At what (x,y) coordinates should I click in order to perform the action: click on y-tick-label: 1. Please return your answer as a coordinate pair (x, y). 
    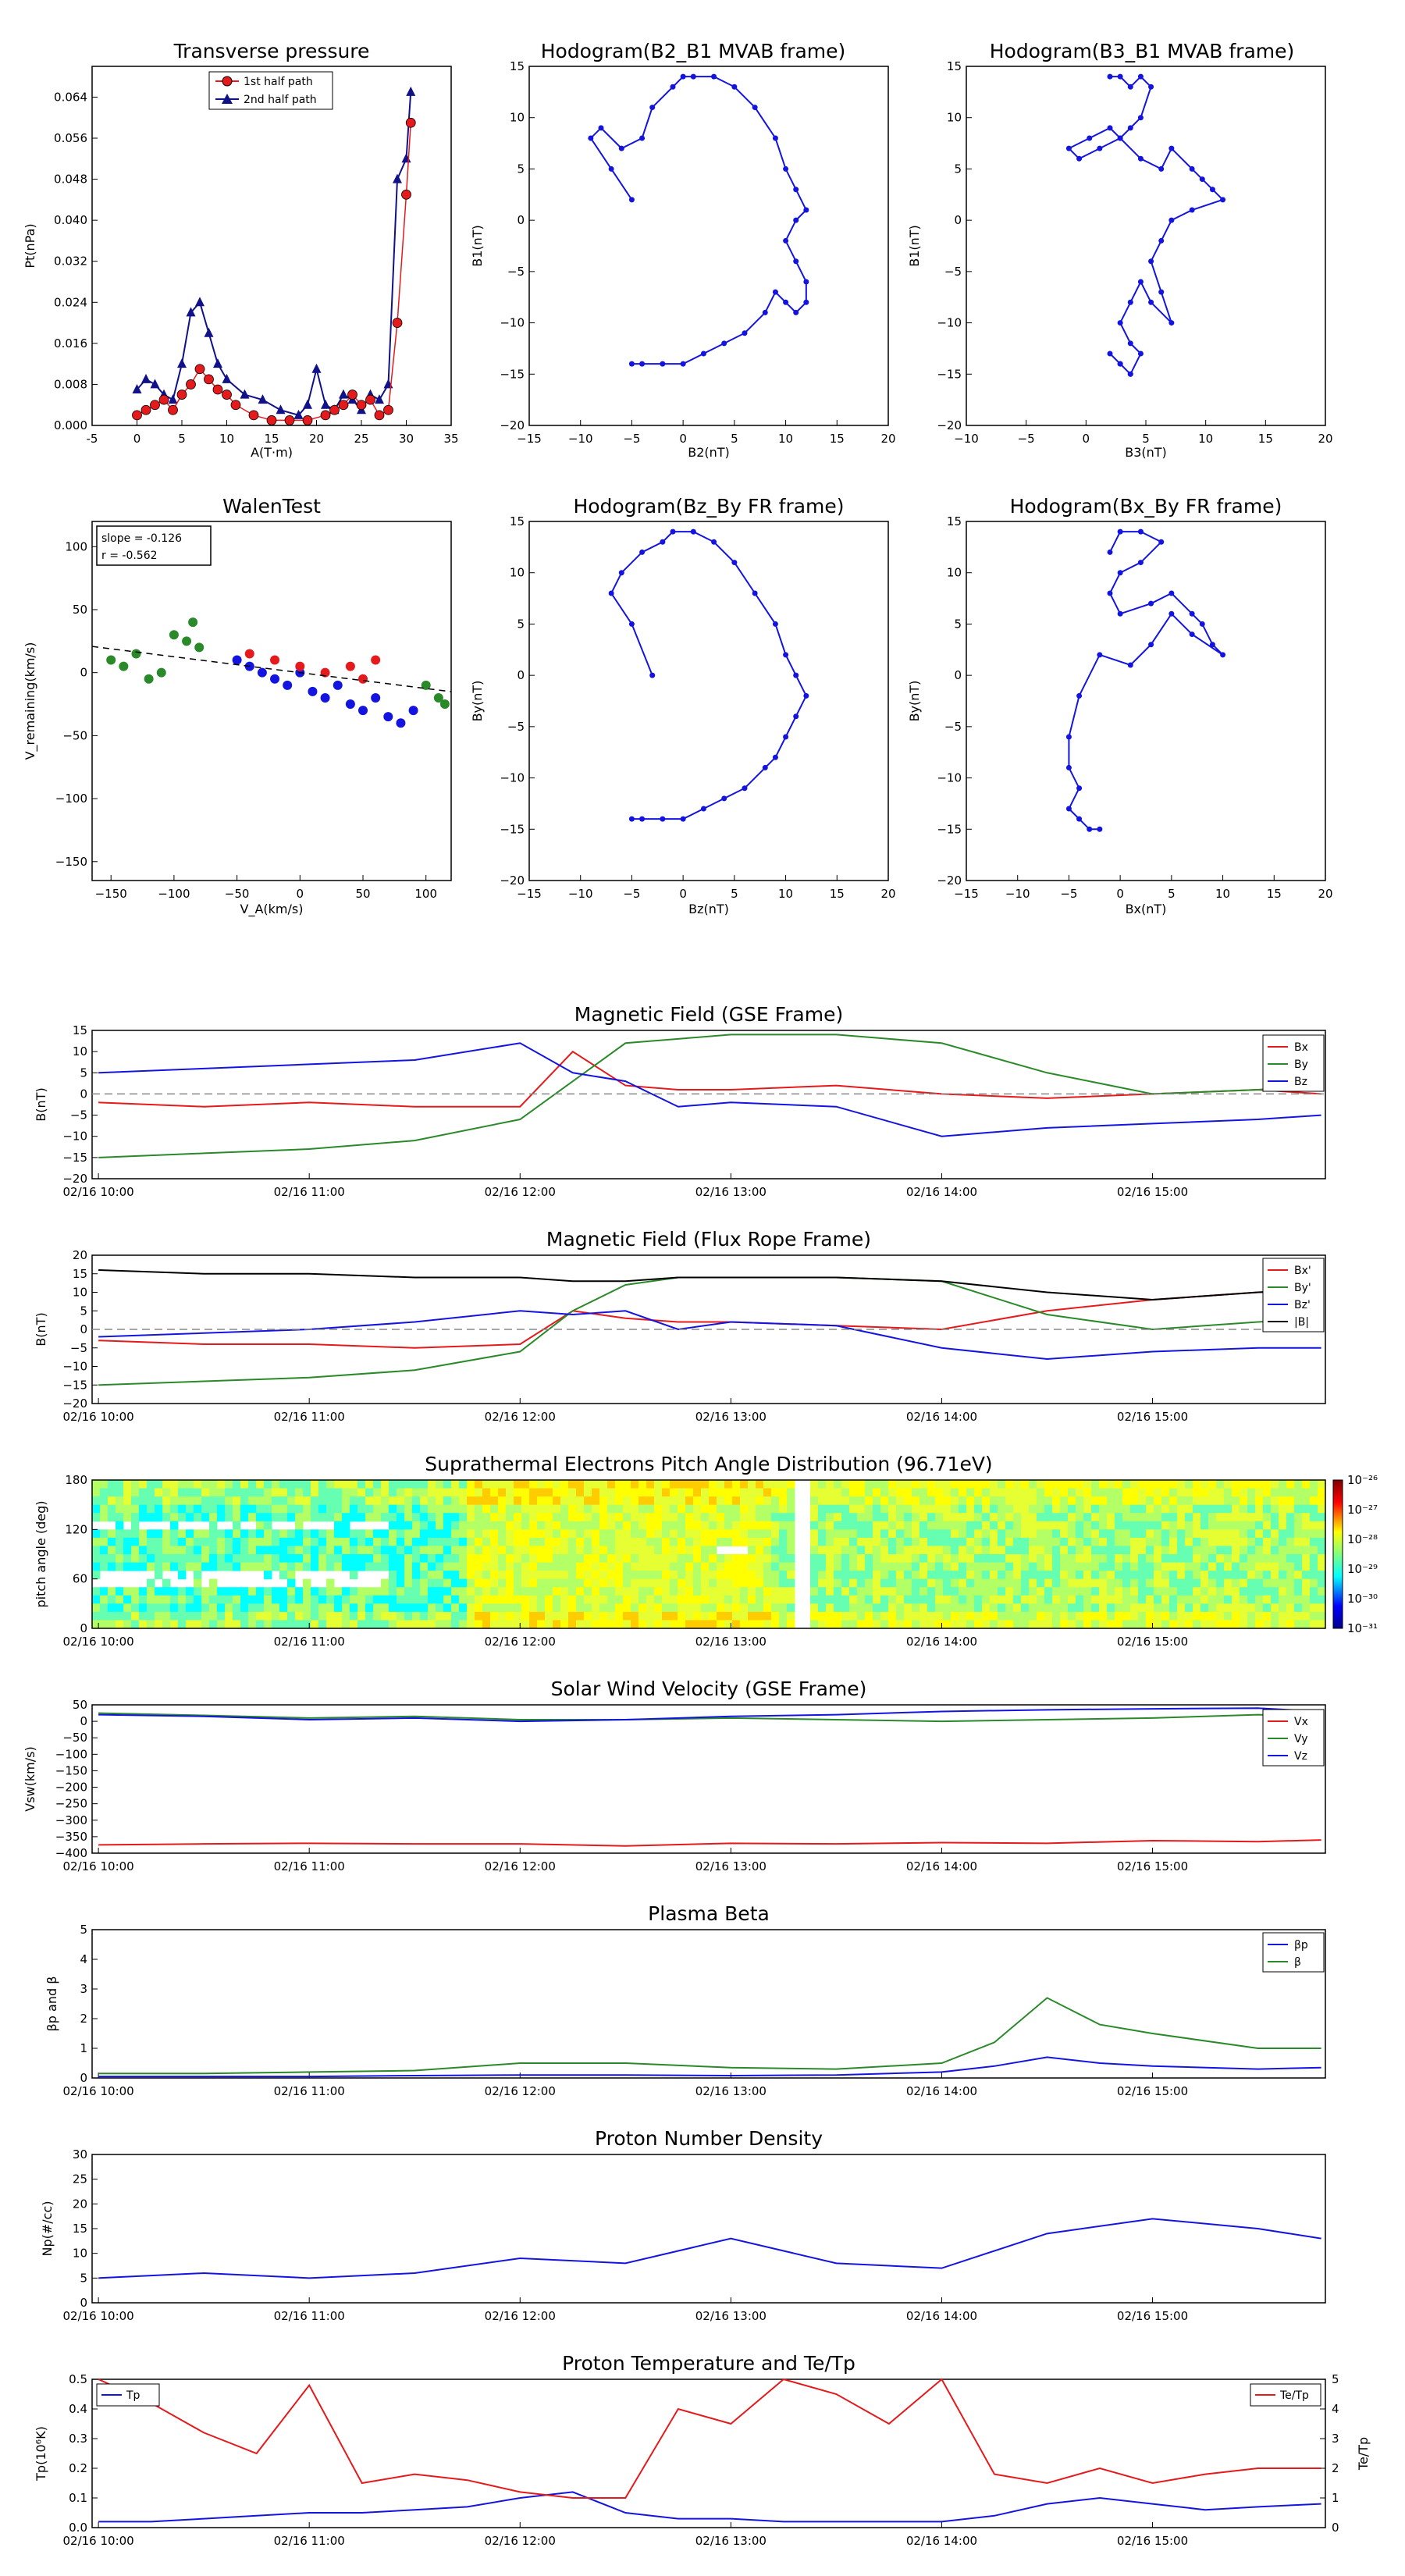
    Looking at the image, I should click on (1336, 2498).